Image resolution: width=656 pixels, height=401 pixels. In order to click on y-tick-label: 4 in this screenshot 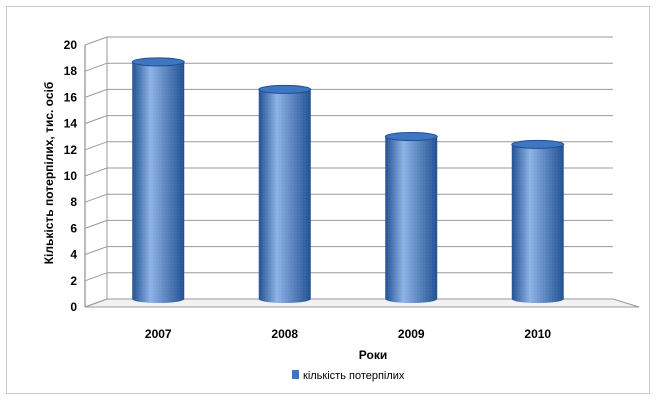, I will do `click(73, 255)`.